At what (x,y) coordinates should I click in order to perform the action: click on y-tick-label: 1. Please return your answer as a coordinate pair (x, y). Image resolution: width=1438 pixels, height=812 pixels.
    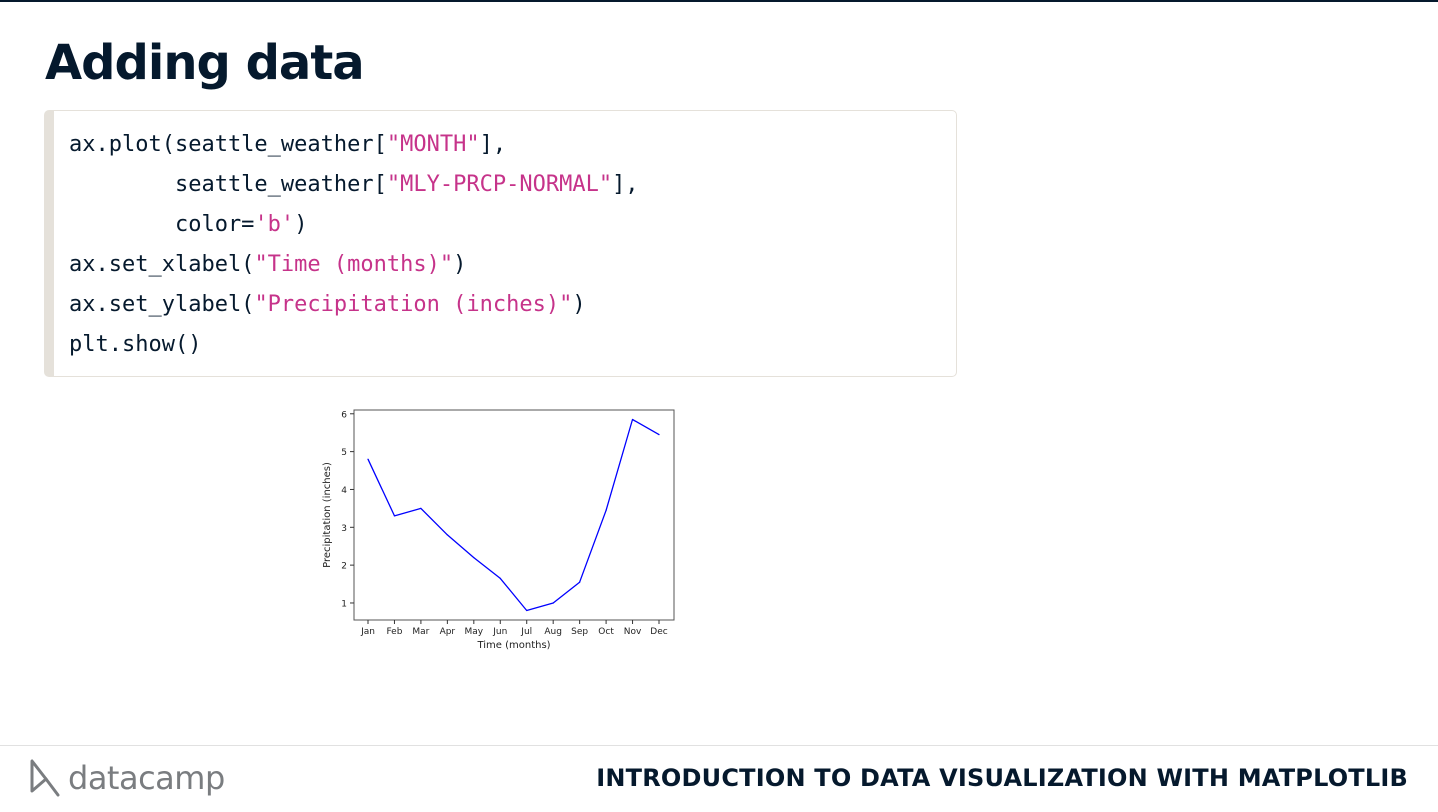
    Looking at the image, I should click on (344, 604).